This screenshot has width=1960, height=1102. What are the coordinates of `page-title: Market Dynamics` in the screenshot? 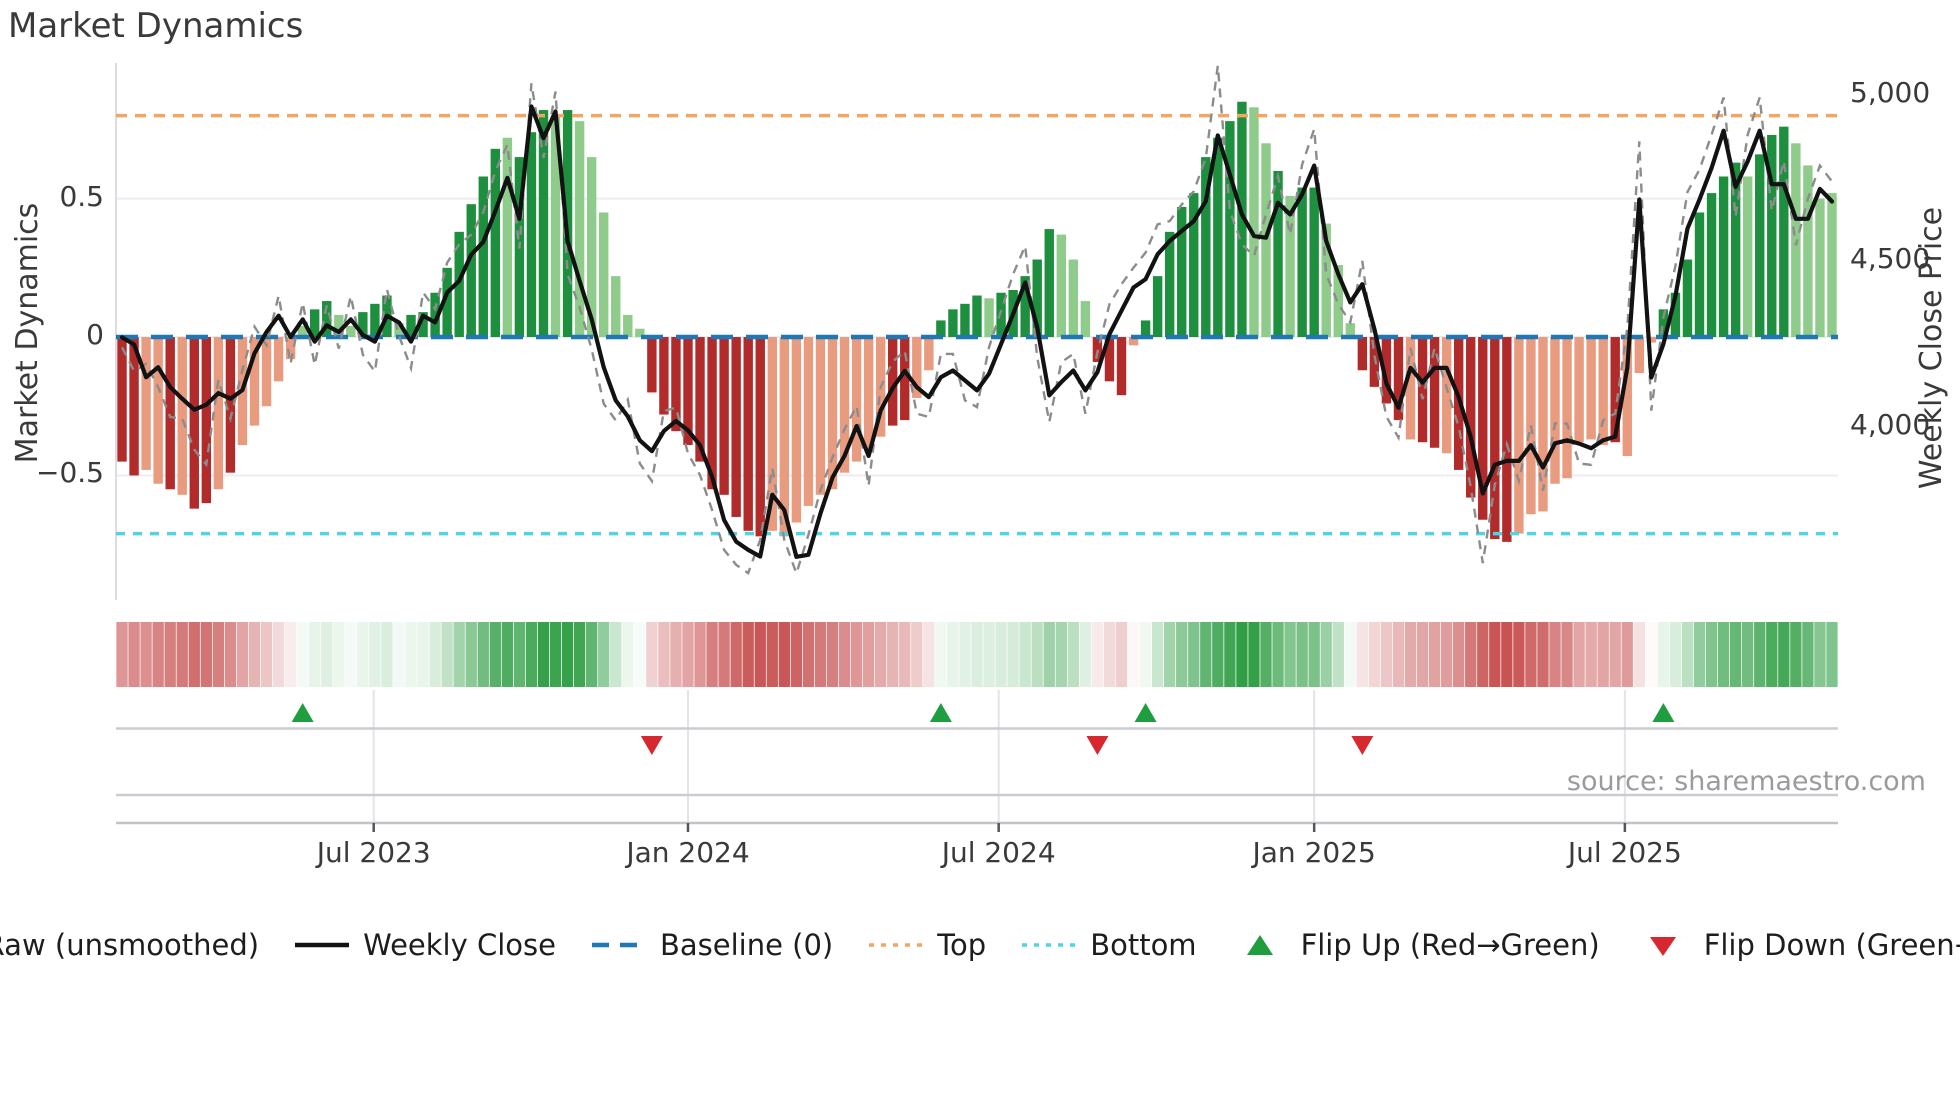 It's located at (156, 26).